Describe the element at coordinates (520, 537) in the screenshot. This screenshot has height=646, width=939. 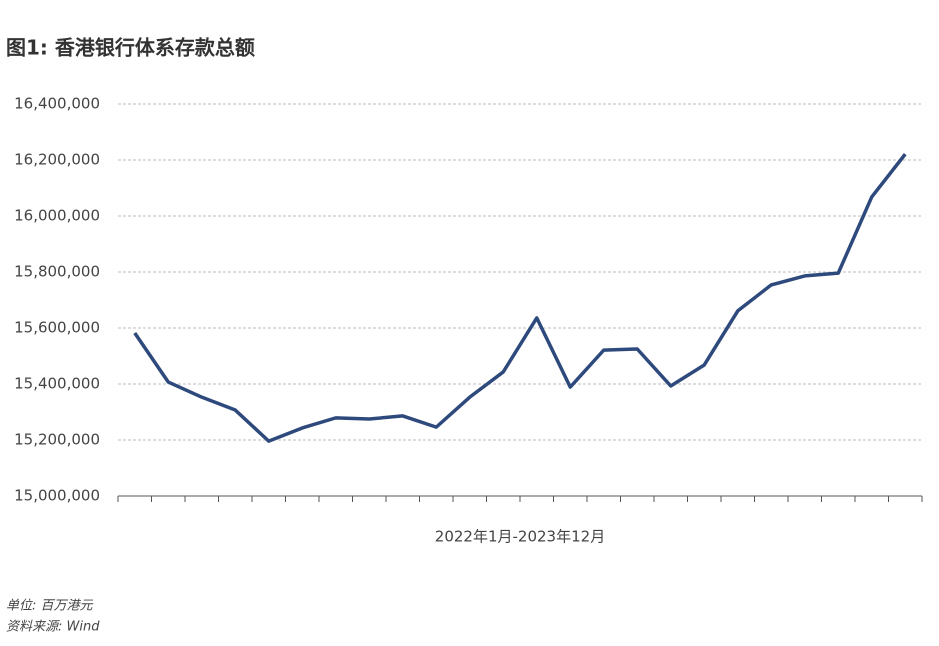
I see `x-axis-label: 2022年1月-2023年12月` at that location.